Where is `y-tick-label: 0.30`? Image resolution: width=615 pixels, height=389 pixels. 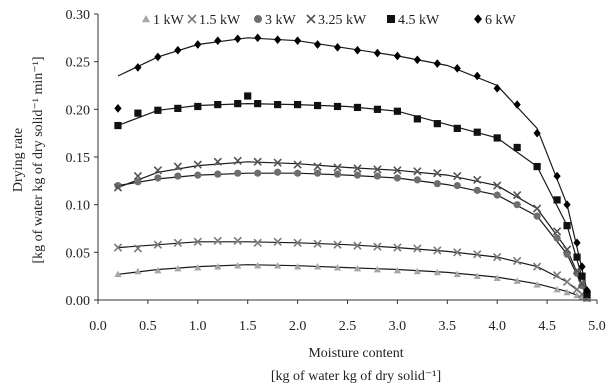 y-tick-label: 0.30 is located at coordinates (78, 15).